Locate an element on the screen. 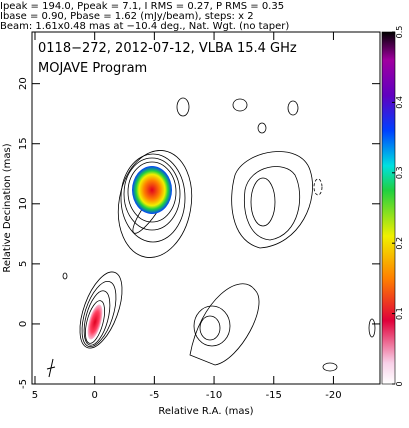 The image size is (409, 428). x-tick-label: -20 is located at coordinates (333, 395).